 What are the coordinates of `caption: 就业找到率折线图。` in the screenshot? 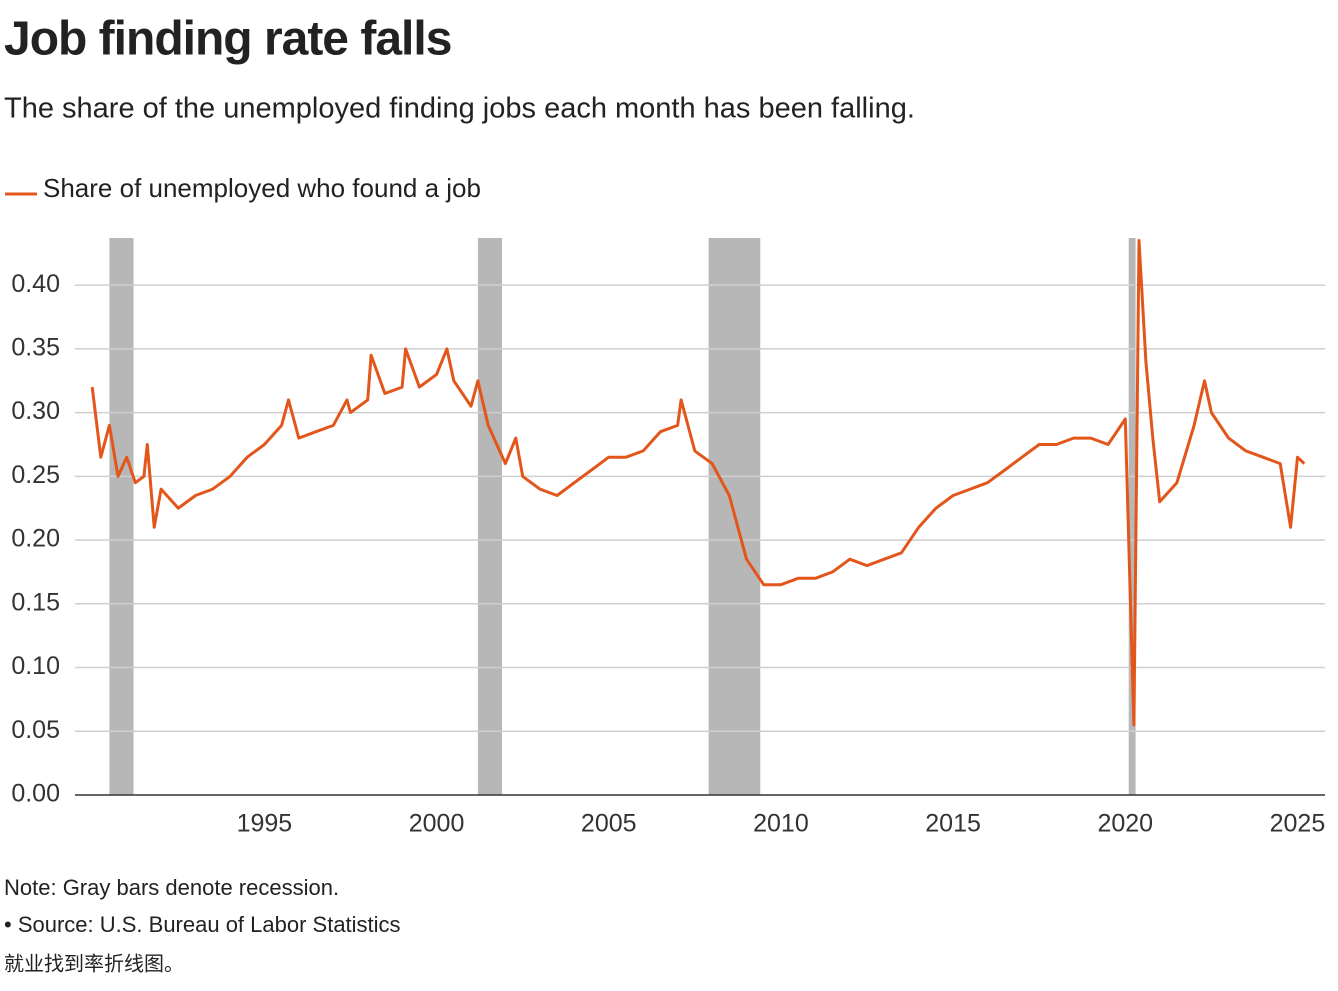 It's located at (94, 963).